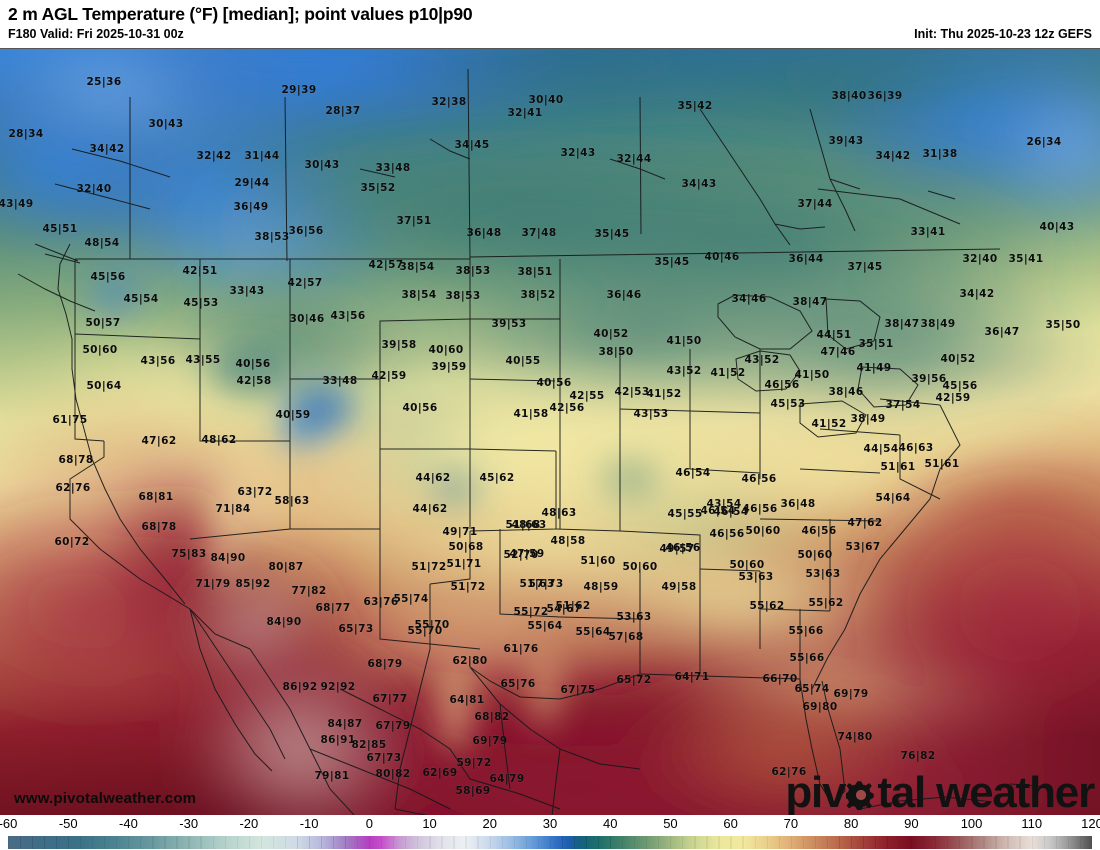 The width and height of the screenshot is (1100, 850). Describe the element at coordinates (233, 509) in the screenshot. I see `point-value-label: 71|84` at that location.